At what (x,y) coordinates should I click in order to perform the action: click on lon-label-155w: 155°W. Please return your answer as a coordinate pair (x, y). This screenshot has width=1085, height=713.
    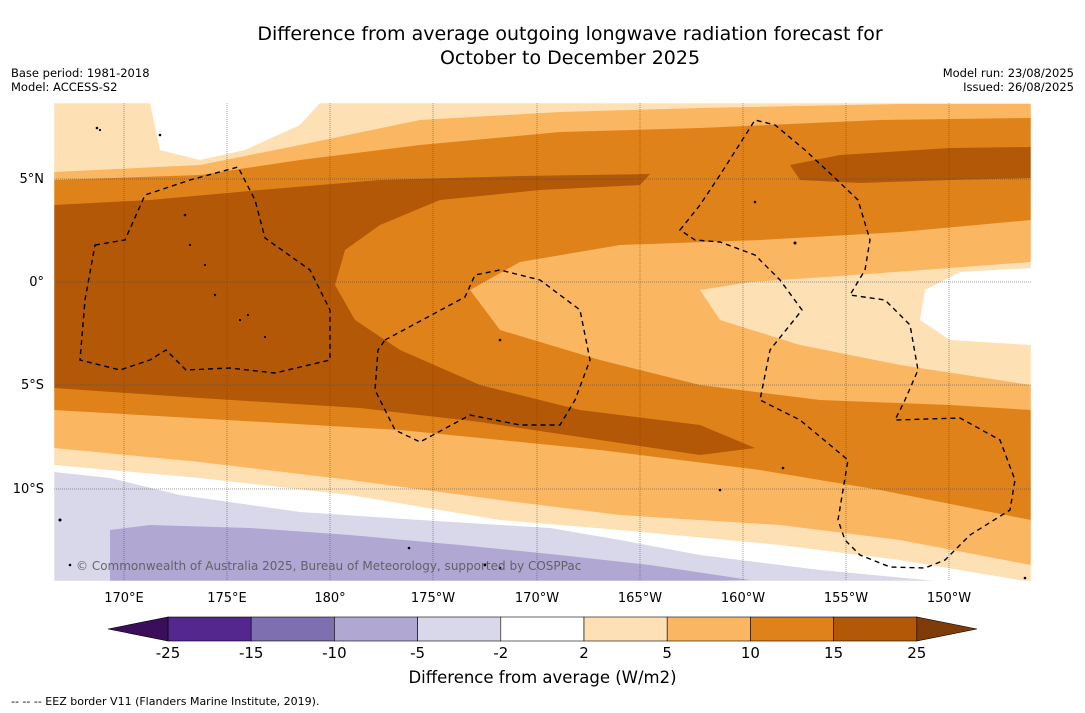
    Looking at the image, I should click on (846, 598).